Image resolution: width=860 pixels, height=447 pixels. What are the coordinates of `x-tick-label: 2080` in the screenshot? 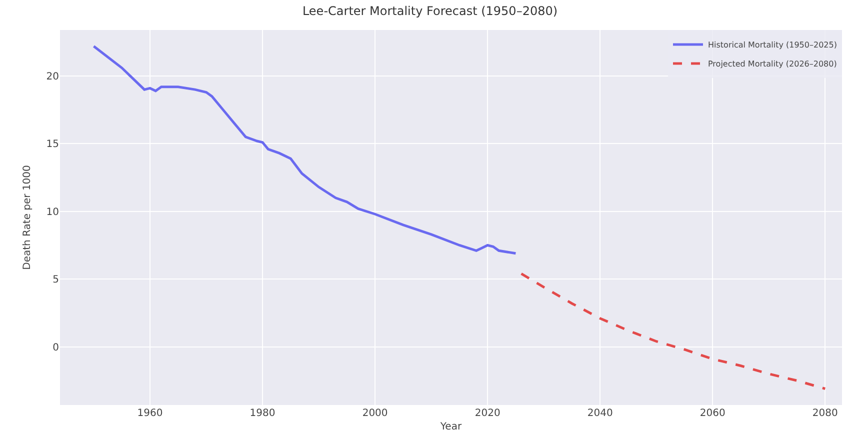 It's located at (825, 413).